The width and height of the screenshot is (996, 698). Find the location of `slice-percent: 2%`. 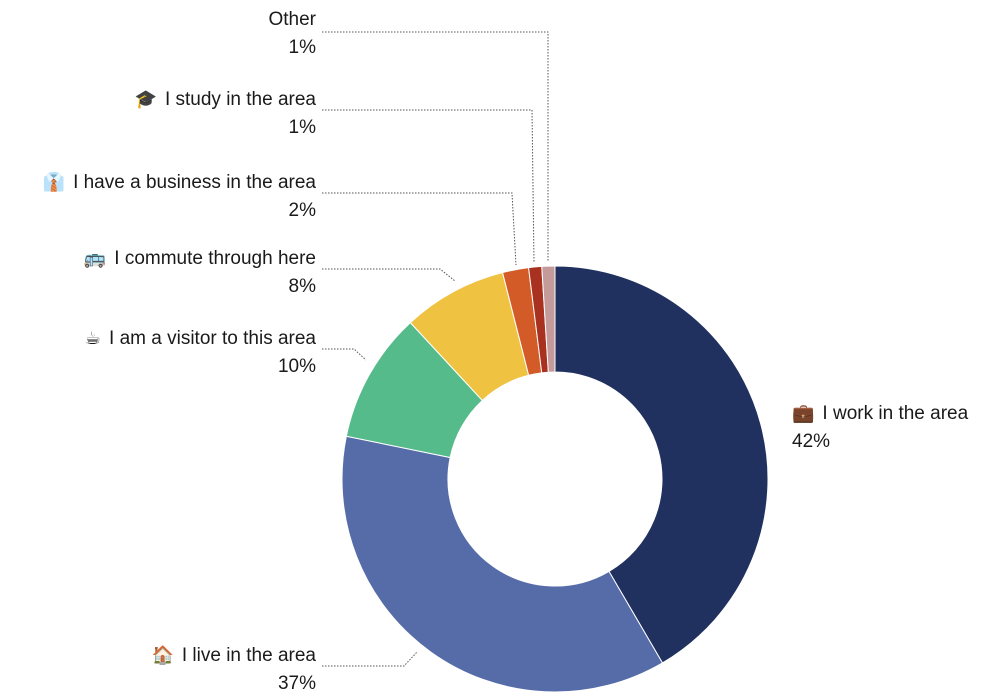

slice-percent: 2% is located at coordinates (302, 210).